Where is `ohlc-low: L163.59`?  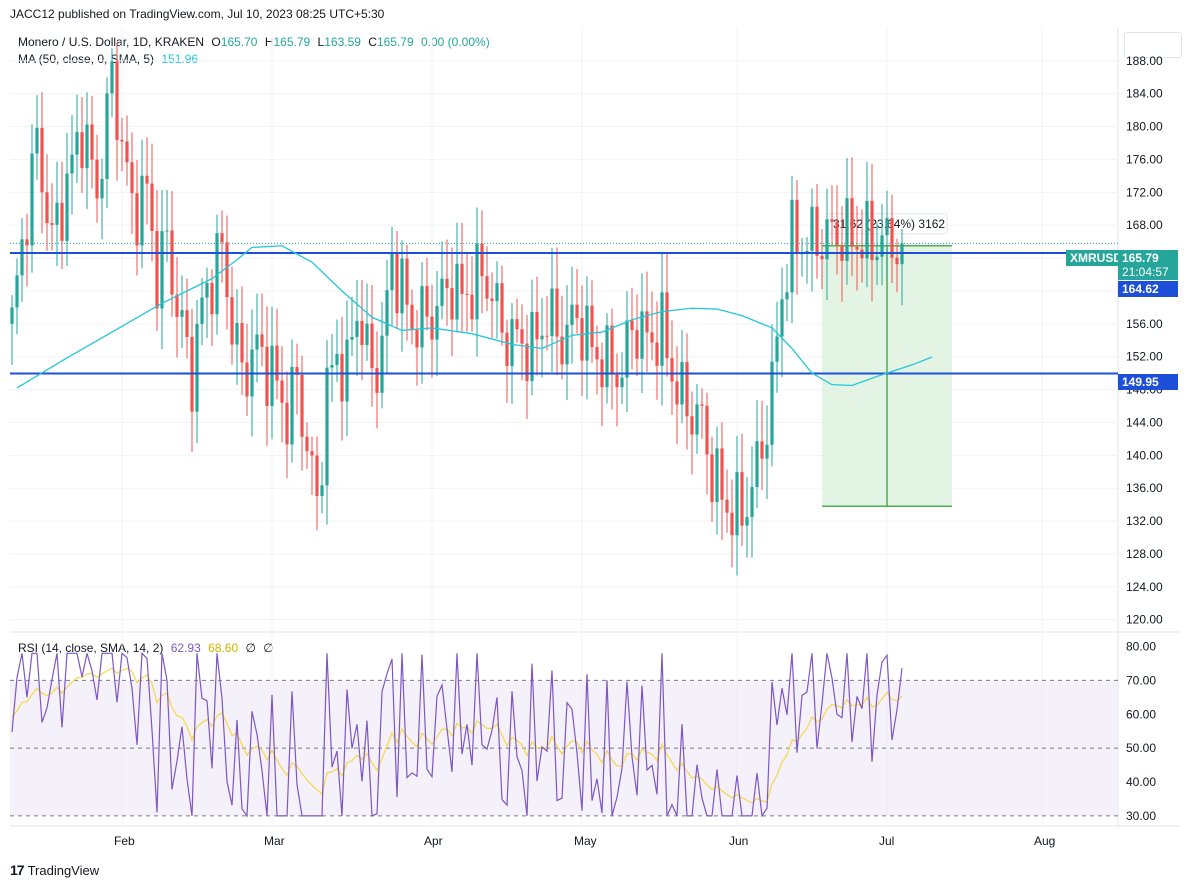
ohlc-low: L163.59 is located at coordinates (339, 42).